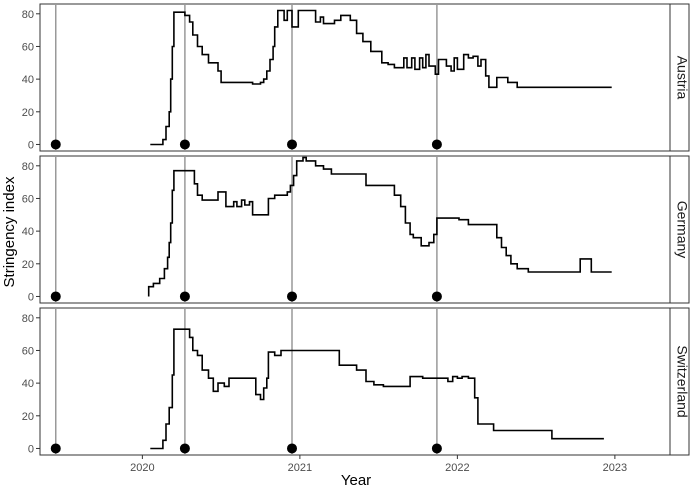 This screenshot has width=690, height=492. I want to click on x-tick-label: 2022, so click(457, 468).